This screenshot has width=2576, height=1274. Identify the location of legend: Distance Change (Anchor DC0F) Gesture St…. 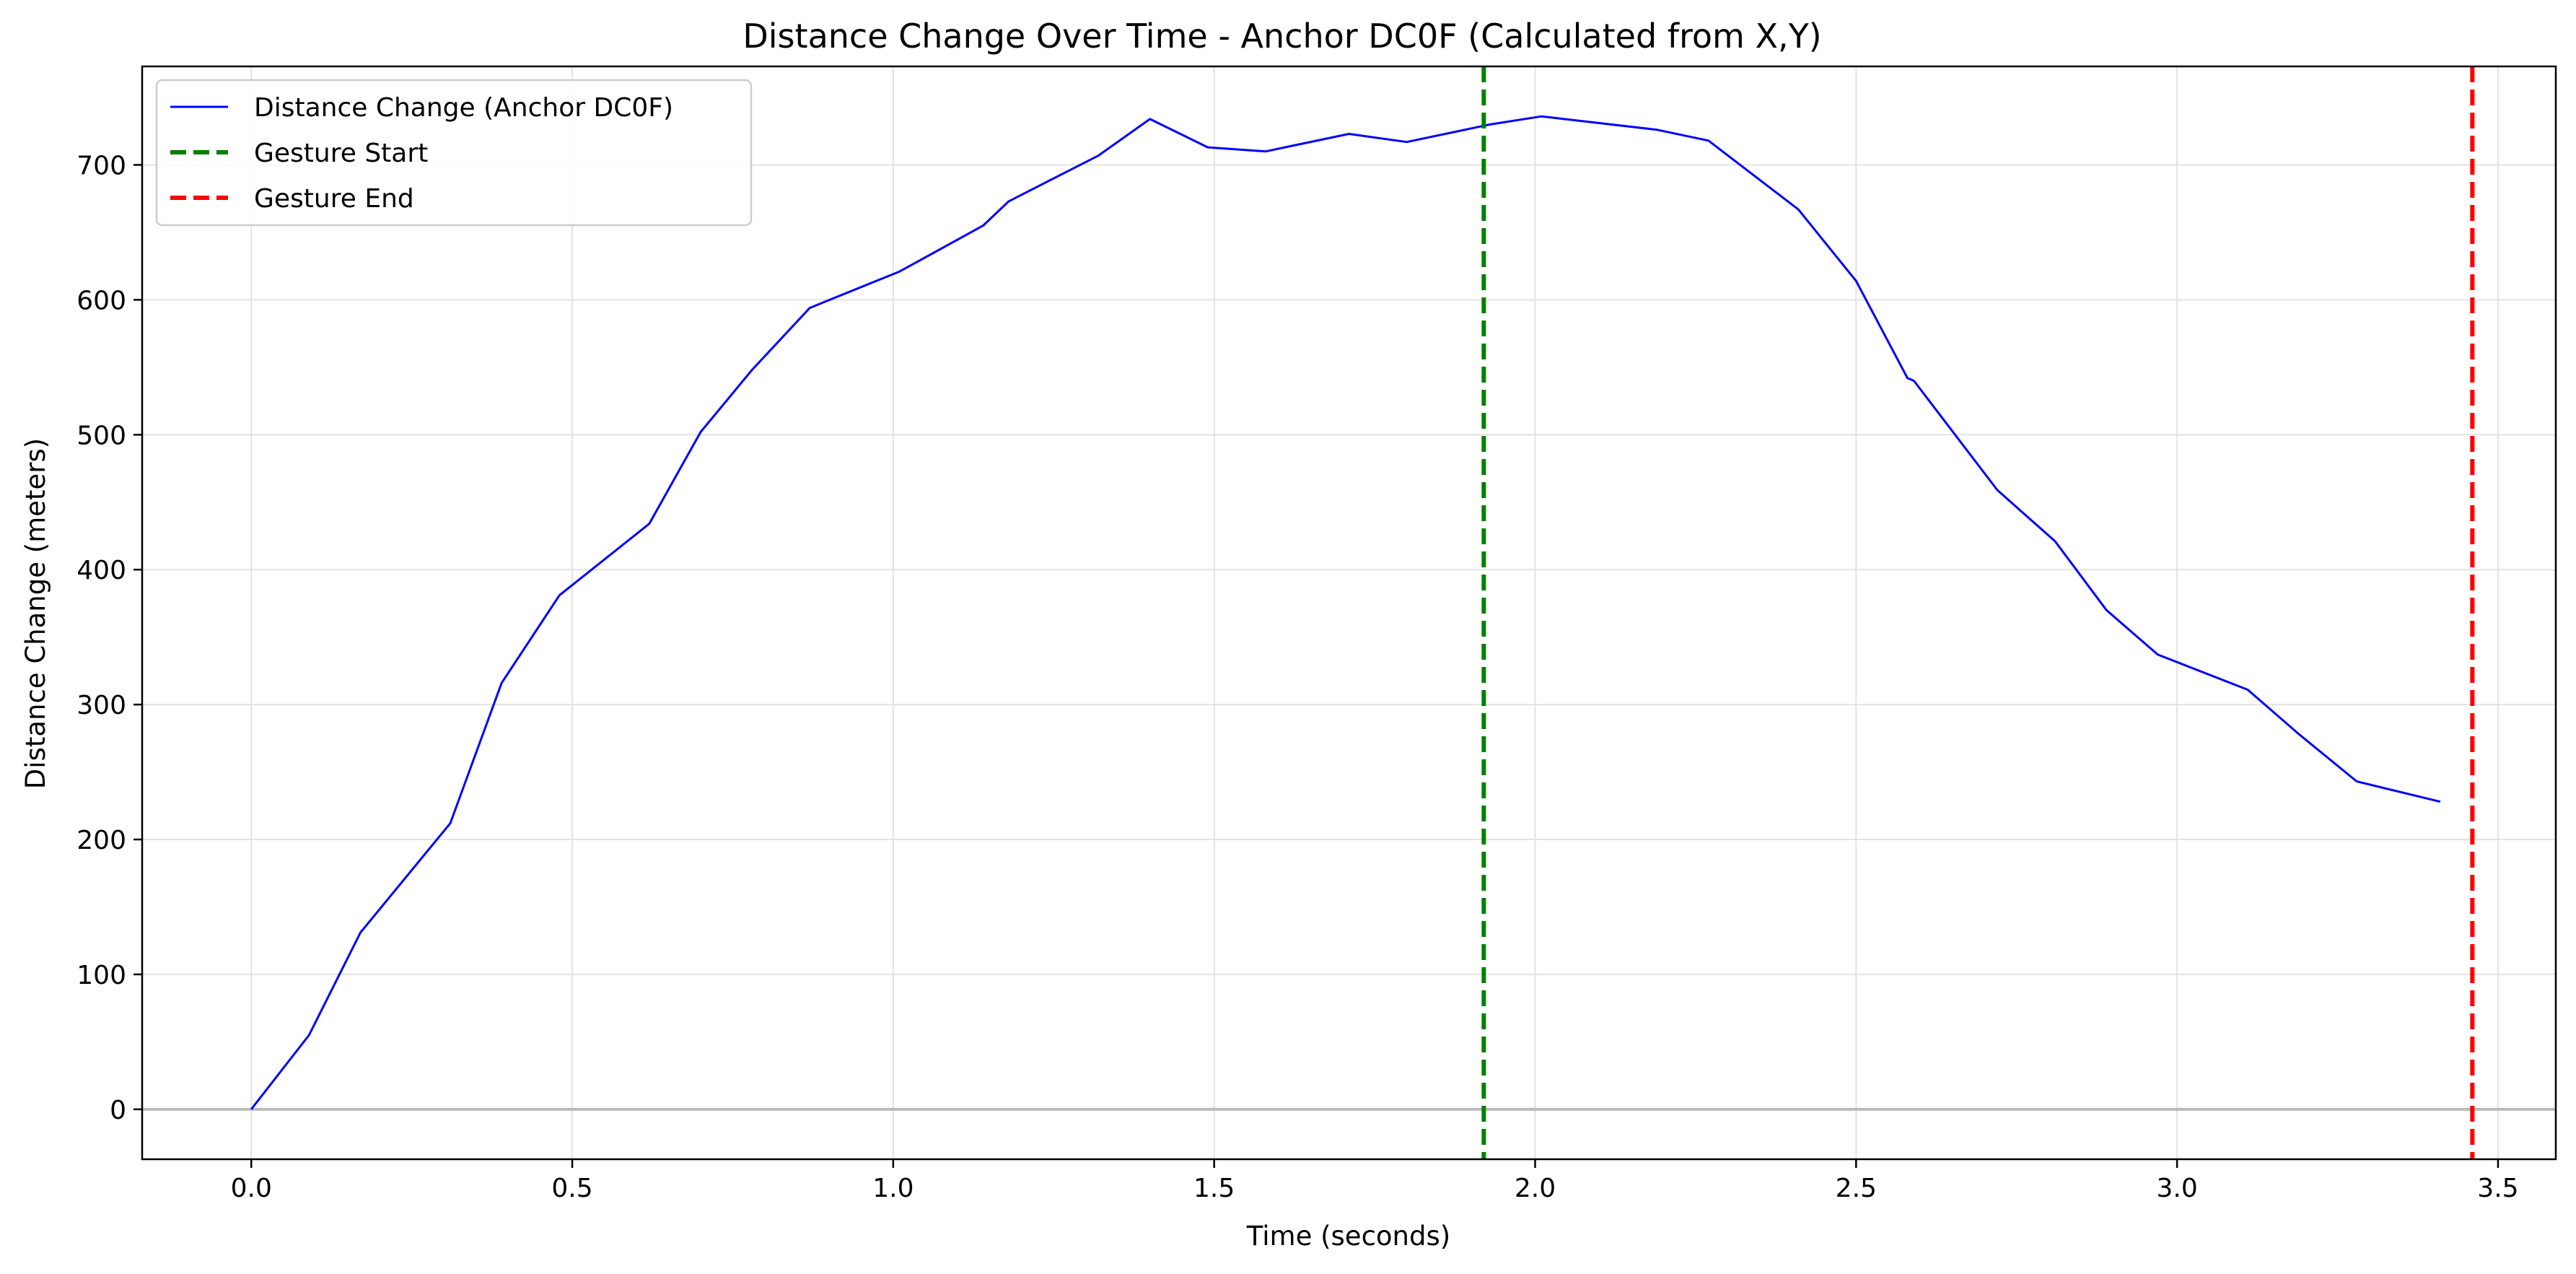
(454, 153).